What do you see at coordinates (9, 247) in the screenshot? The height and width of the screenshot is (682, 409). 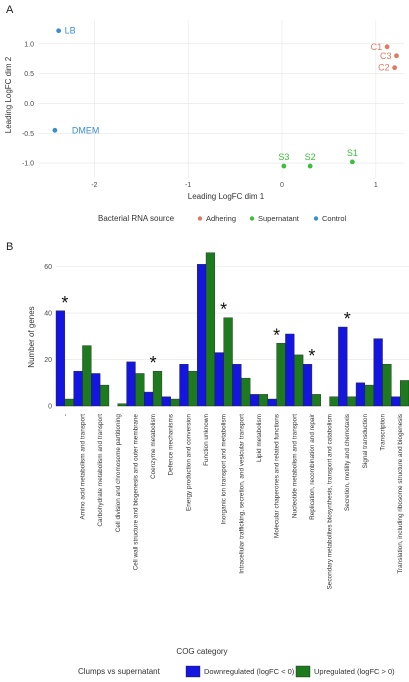 I see `panel-b-letter: B` at bounding box center [9, 247].